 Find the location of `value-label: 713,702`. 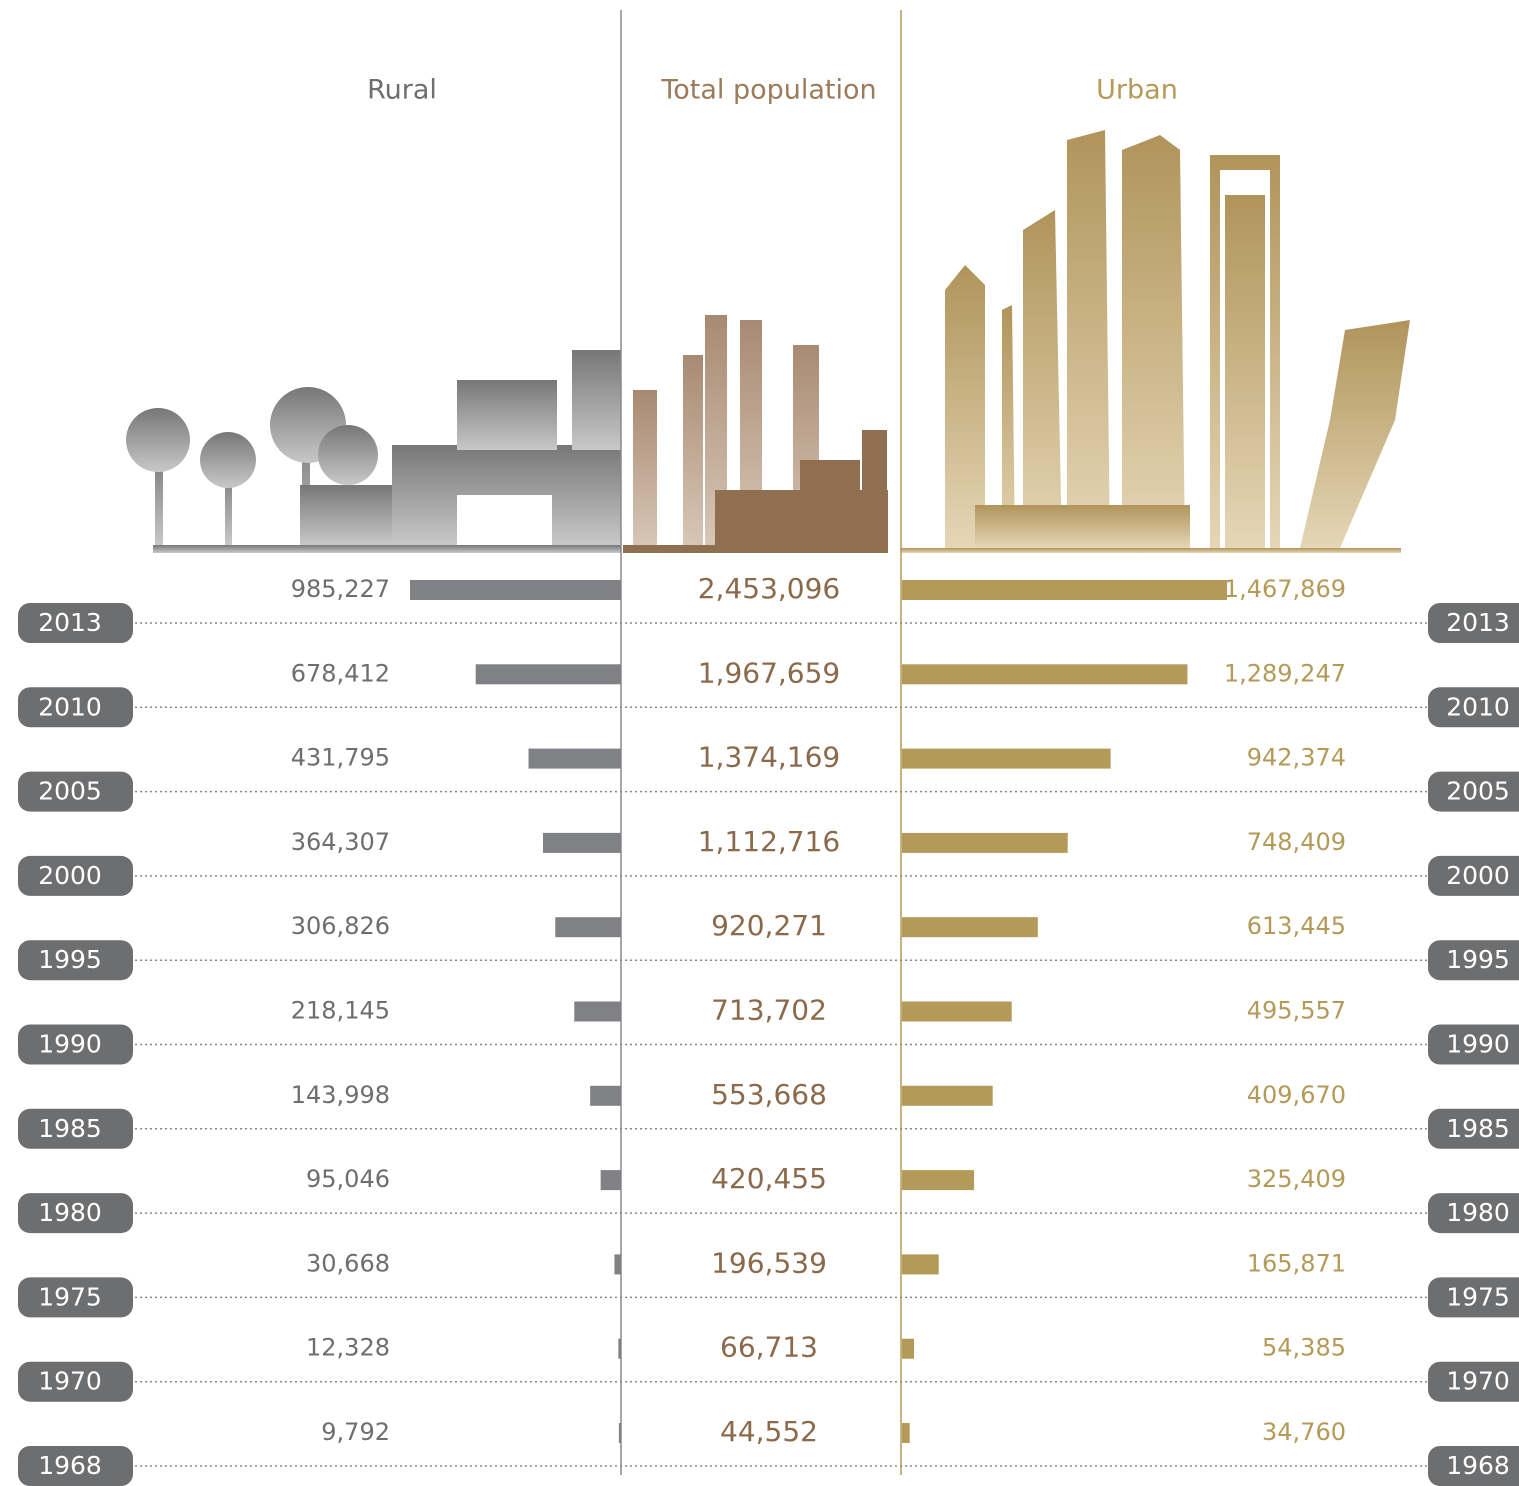

value-label: 713,702 is located at coordinates (769, 1010).